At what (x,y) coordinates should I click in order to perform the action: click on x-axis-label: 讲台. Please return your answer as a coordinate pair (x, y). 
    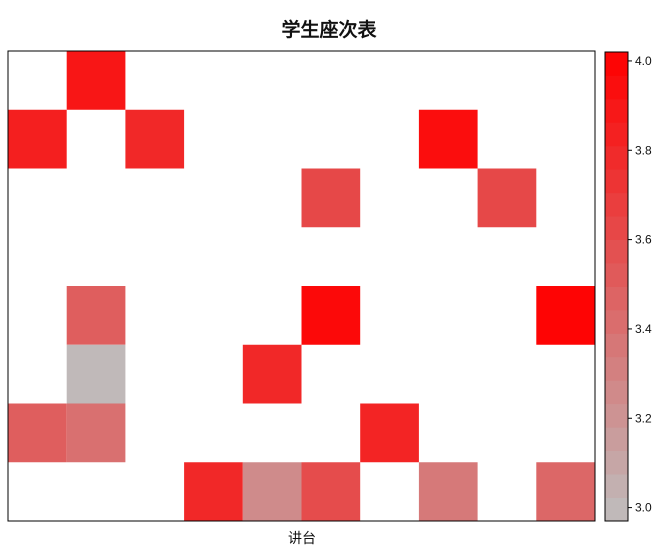
    Looking at the image, I should click on (302, 539).